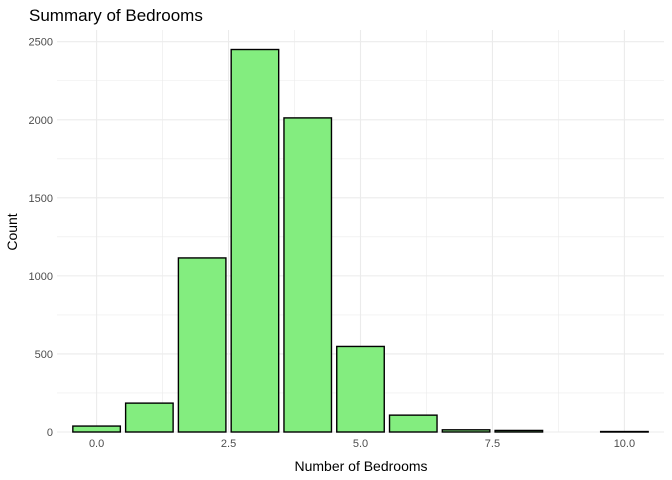 The width and height of the screenshot is (672, 480). What do you see at coordinates (12, 231) in the screenshot?
I see `y-axis-title: Count` at bounding box center [12, 231].